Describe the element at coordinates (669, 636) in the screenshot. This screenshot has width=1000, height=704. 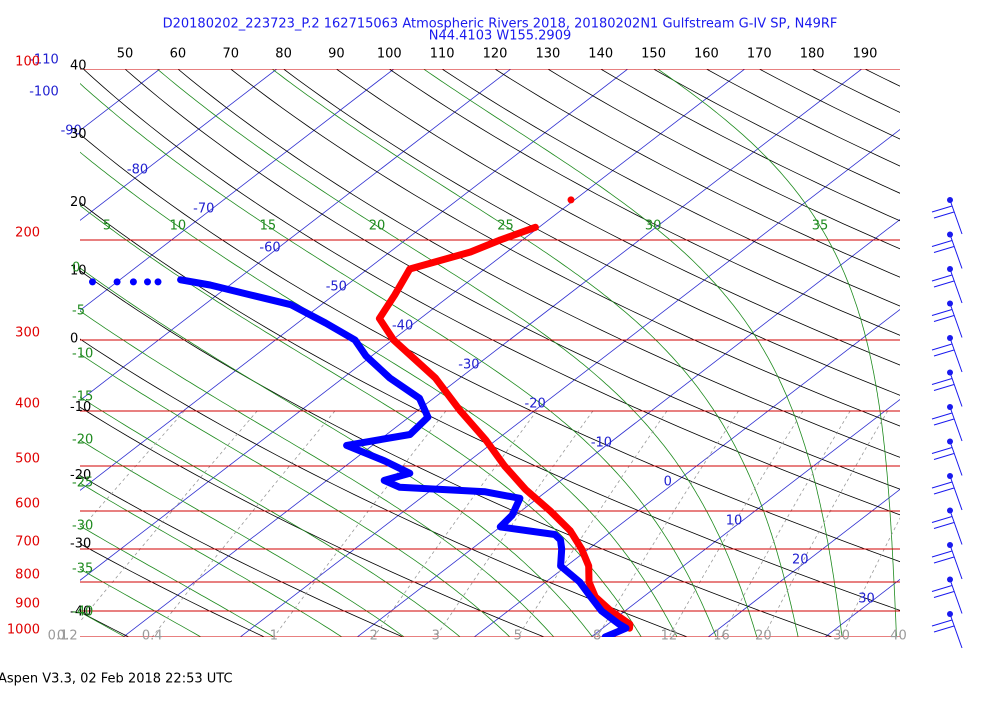
I see `mixing-ratio-label: 12` at that location.